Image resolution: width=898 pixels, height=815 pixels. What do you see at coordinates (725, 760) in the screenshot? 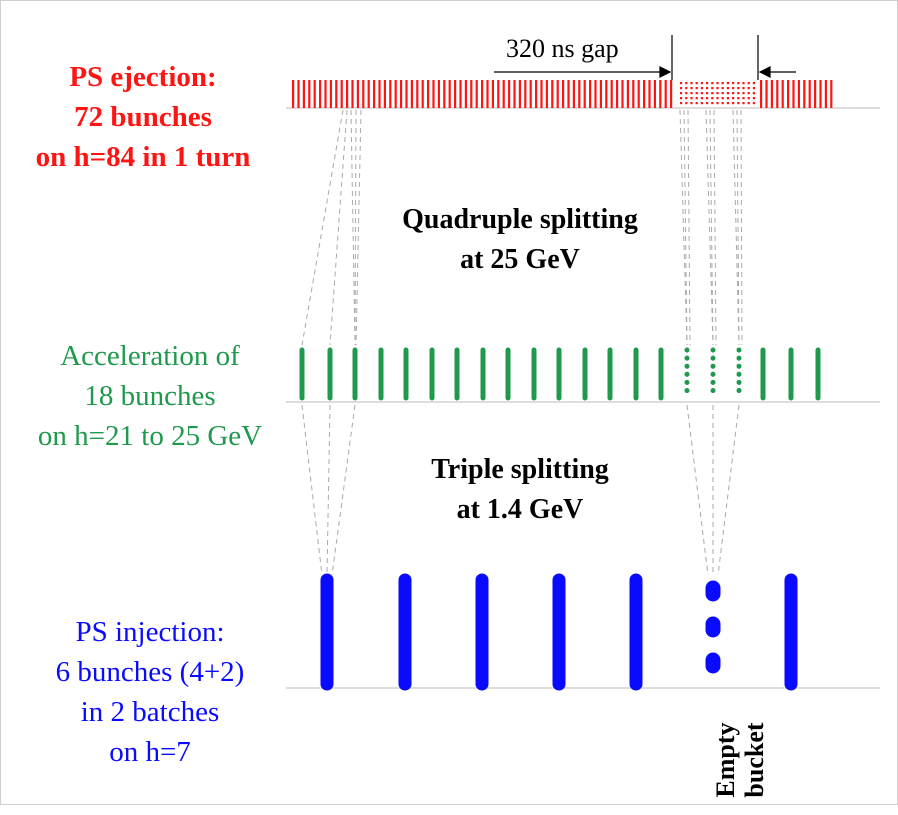
I see `empty-bucket-label-line1: Empty` at bounding box center [725, 760].